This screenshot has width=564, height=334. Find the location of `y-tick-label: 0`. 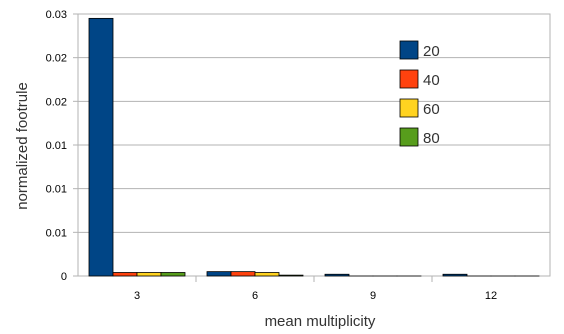

y-tick-label: 0 is located at coordinates (64, 277).